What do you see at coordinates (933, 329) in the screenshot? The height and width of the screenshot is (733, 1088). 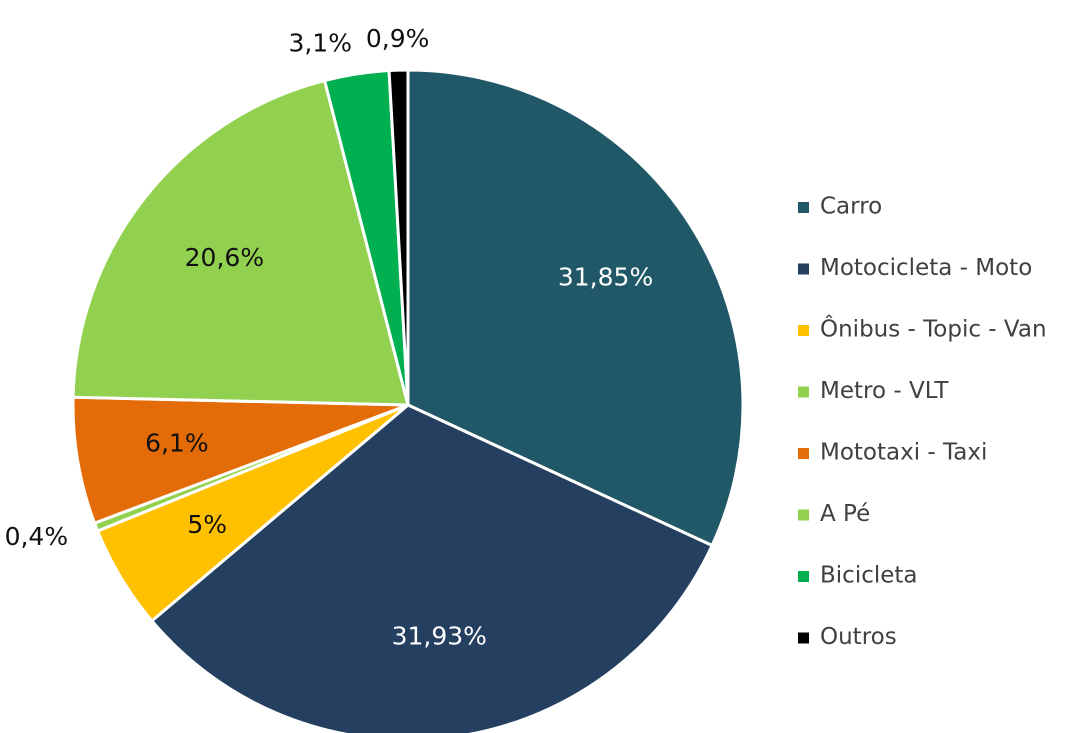 I see `legend-label: Ônibus - Topic - Van` at bounding box center [933, 329].